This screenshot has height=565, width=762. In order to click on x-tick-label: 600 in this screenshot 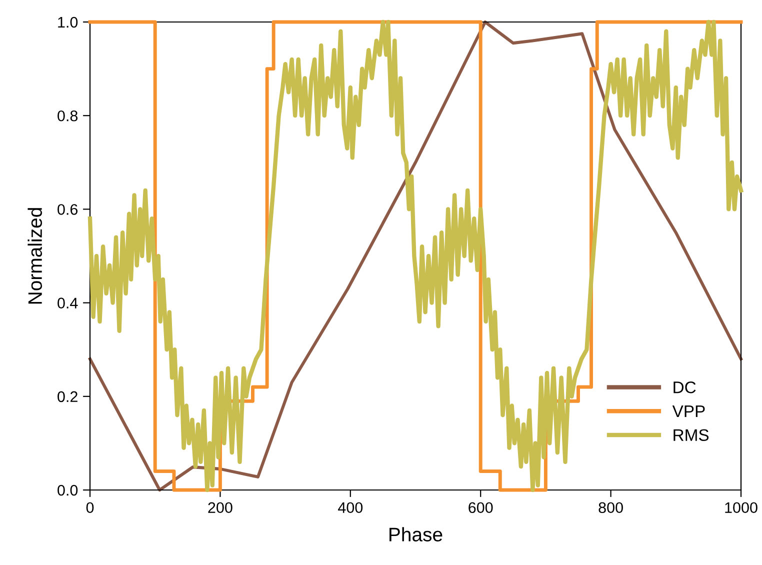, I will do `click(480, 508)`.